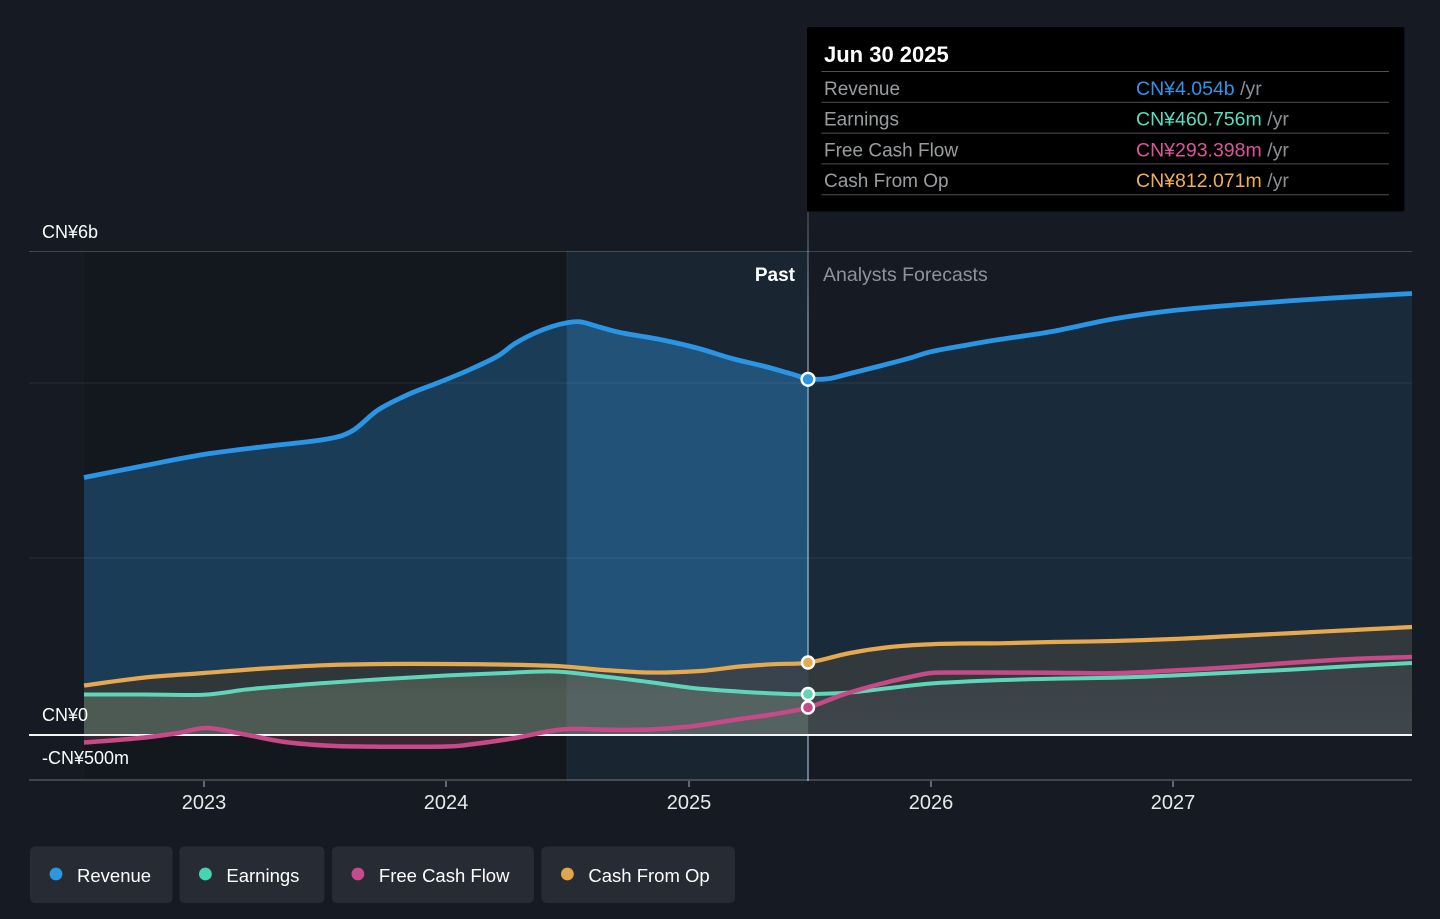  What do you see at coordinates (1199, 89) in the screenshot?
I see `svg-text: CN¥4.054b /yr` at bounding box center [1199, 89].